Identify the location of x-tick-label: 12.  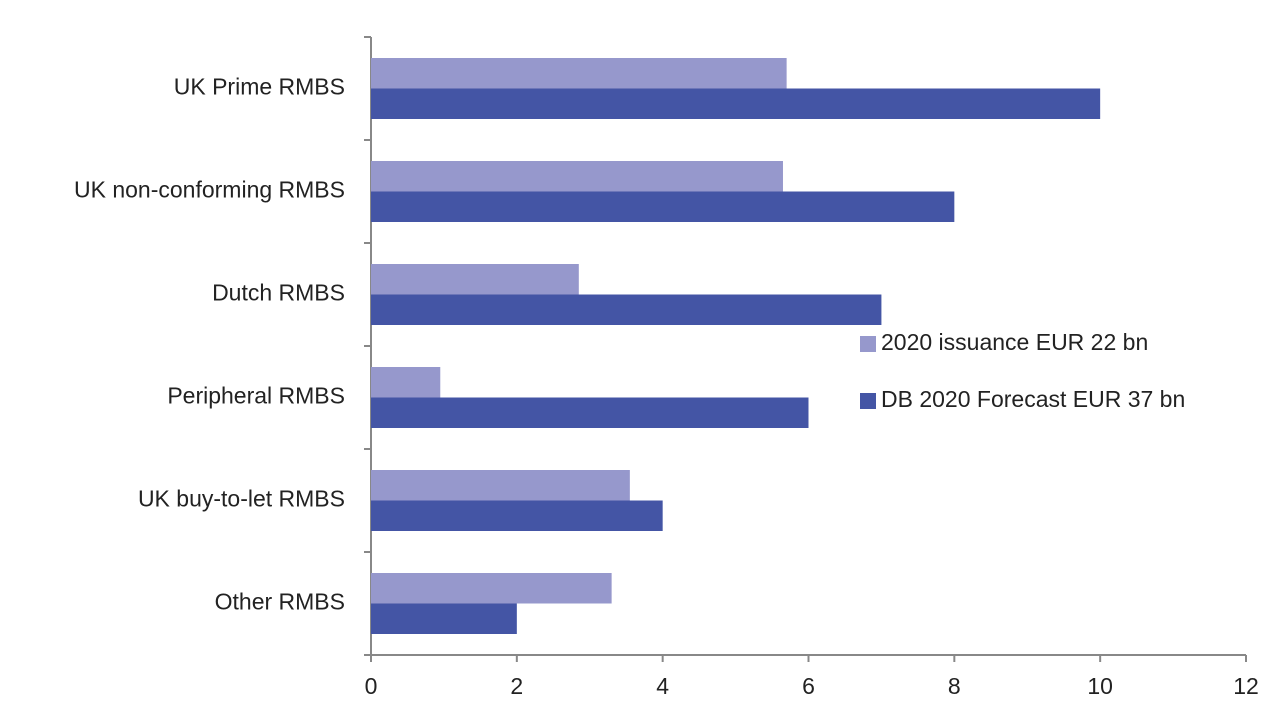
(1246, 686).